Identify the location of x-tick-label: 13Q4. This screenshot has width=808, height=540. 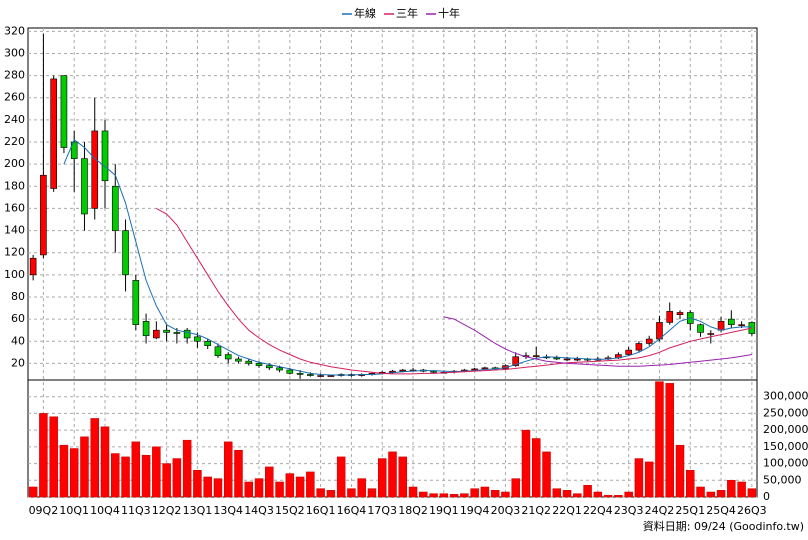
(228, 510).